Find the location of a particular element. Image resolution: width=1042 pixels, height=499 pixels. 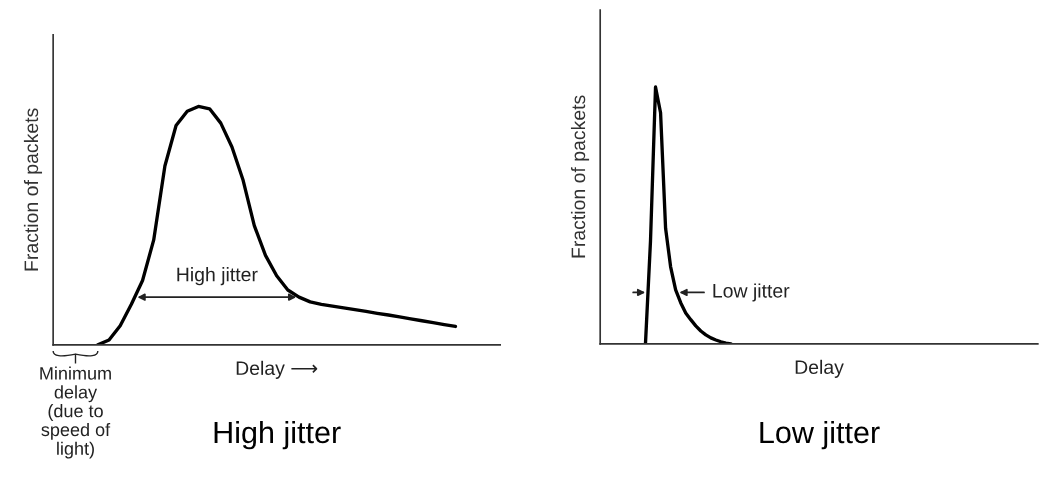

text: Low jitter is located at coordinates (820, 435).